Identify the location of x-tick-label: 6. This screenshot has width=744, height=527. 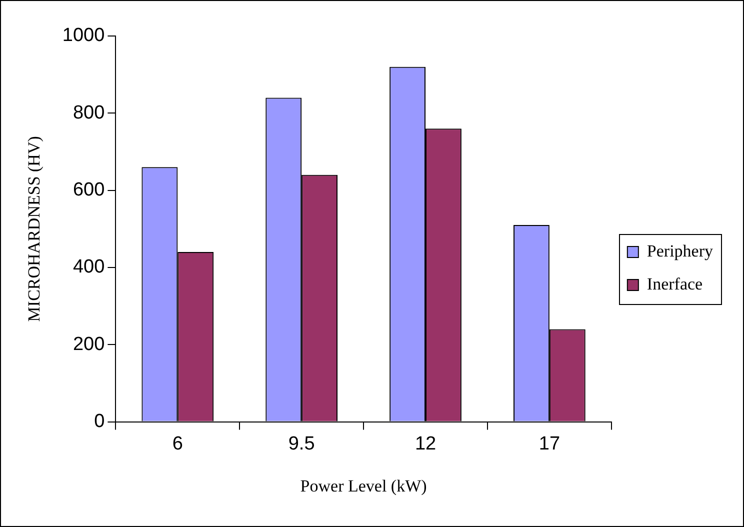
(177, 443).